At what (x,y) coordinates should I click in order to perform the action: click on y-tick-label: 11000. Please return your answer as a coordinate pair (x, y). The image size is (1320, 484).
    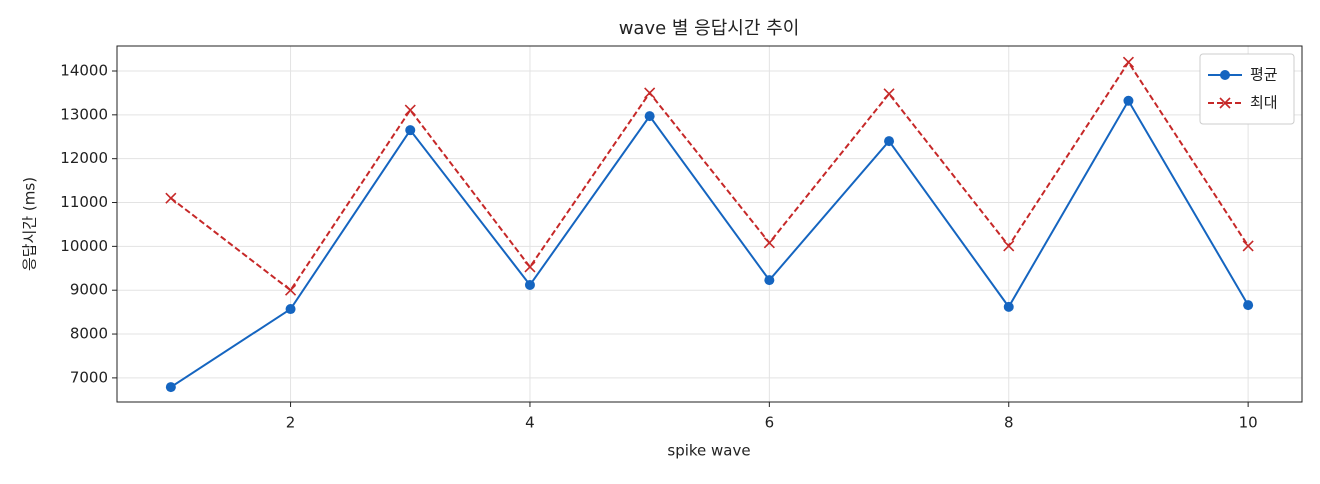
    Looking at the image, I should click on (84, 202).